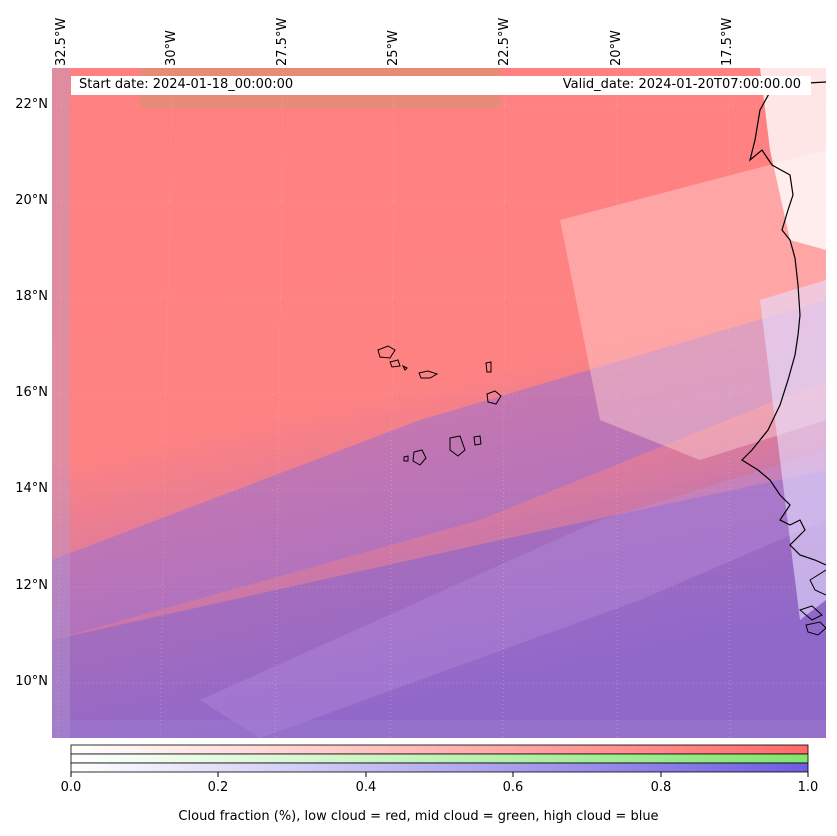  Describe the element at coordinates (186, 84) in the screenshot. I see `start-date-text: Start date: 2024-01-18_00:00:00` at that location.